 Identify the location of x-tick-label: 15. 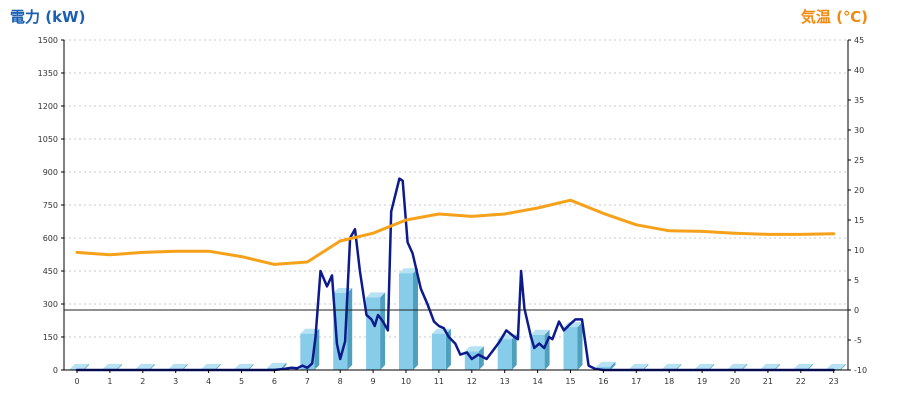
(570, 381).